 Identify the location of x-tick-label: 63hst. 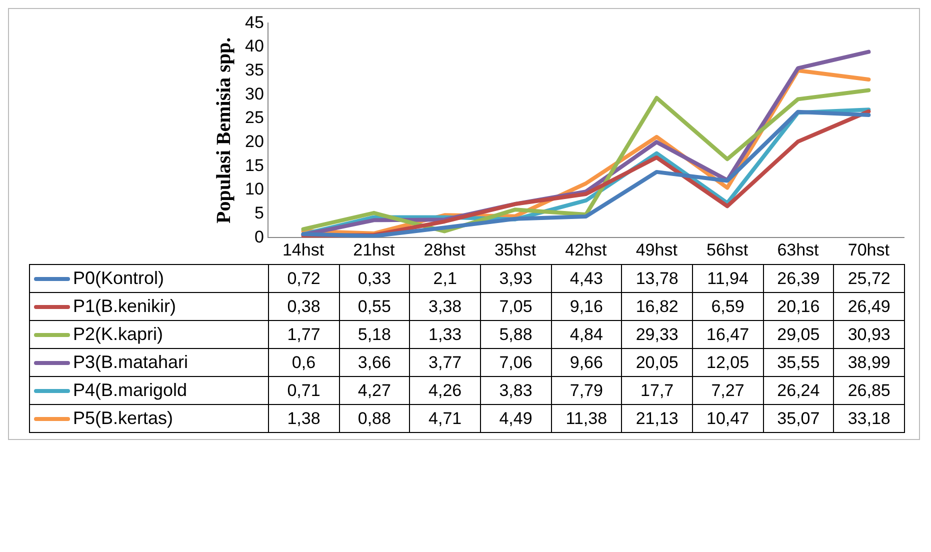
(798, 250).